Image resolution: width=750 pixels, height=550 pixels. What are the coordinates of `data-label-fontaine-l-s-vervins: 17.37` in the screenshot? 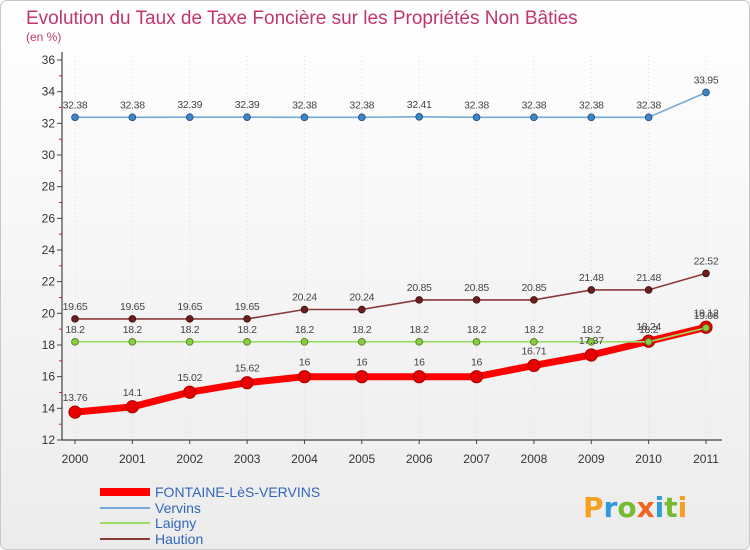 It's located at (591, 341).